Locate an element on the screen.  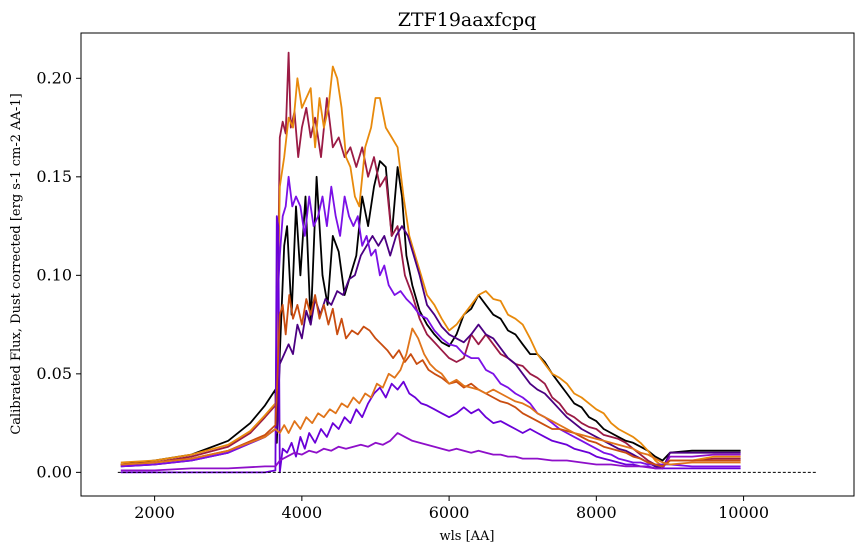
y-axis: 0.00 0.05 0.10 0.15 0.20 is located at coordinates (58, 274).